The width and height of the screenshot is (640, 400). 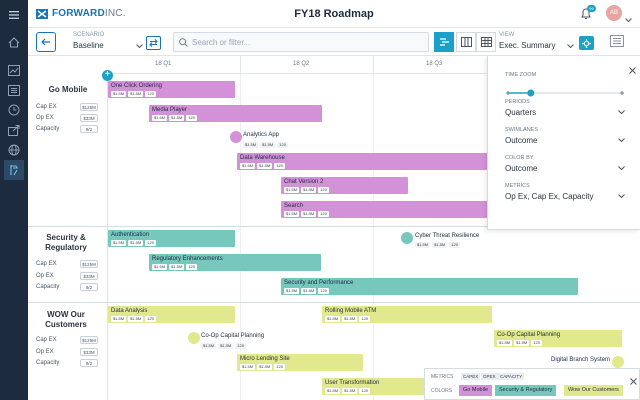 I want to click on metrics-select: Op Ex, Cap Ex, Capacity, so click(x=565, y=198).